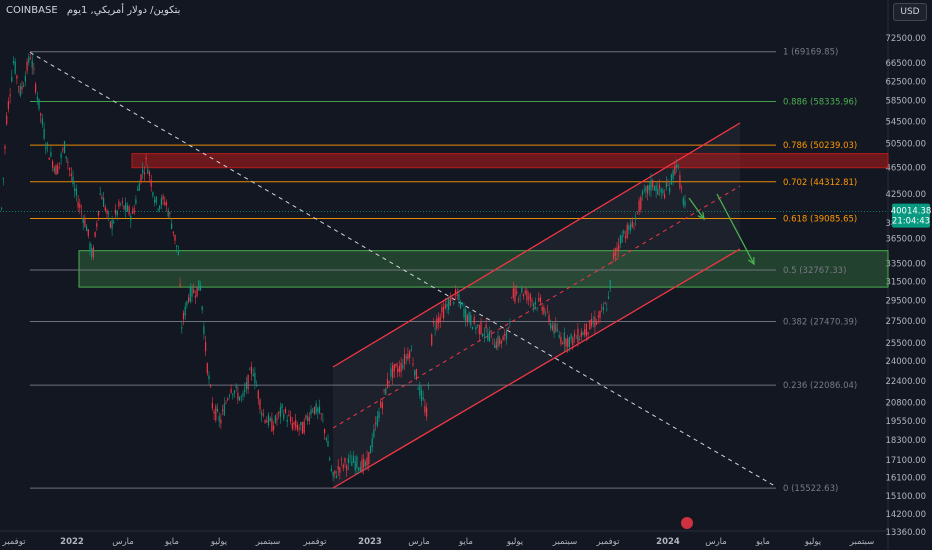 The height and width of the screenshot is (550, 932). Describe the element at coordinates (419, 542) in the screenshot. I see `x-tick-label: مارس` at that location.